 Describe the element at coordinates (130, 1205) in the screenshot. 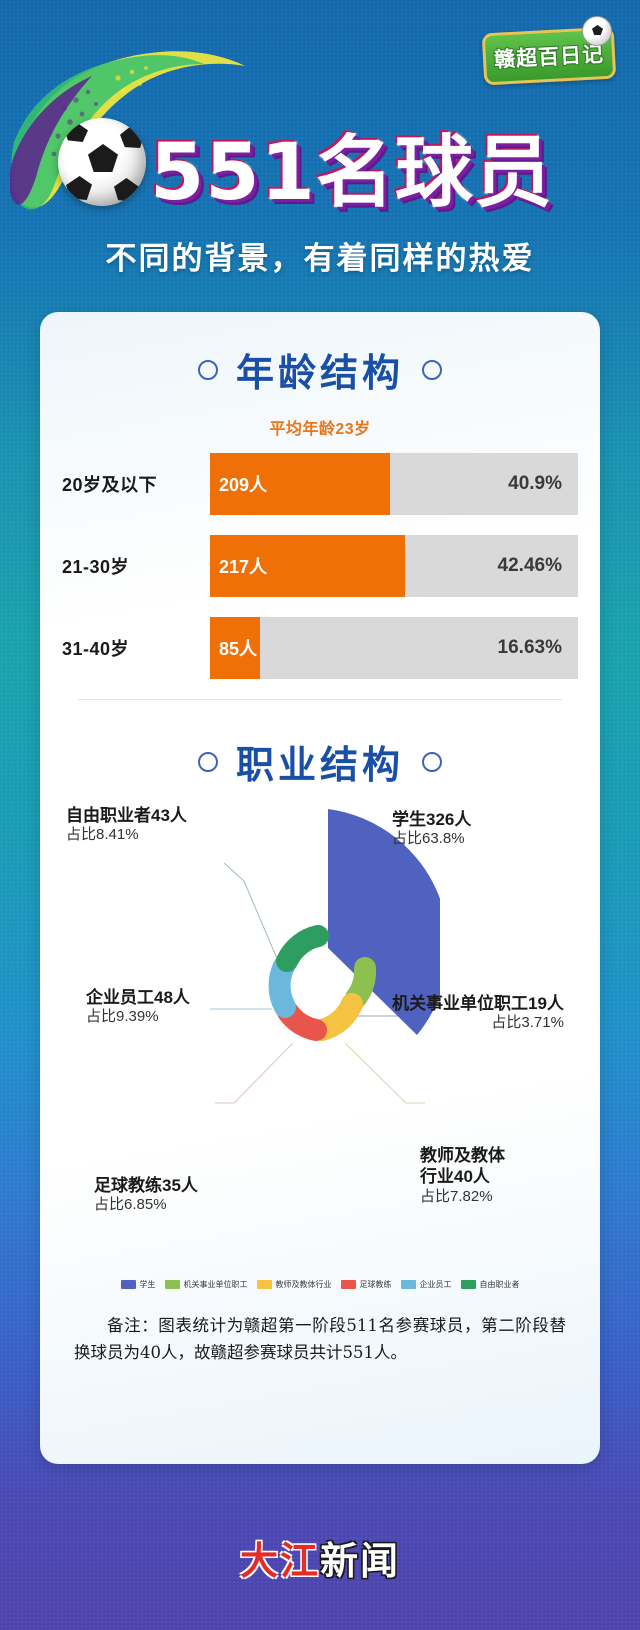

I see `pie-label-percent: 占比6.85%` at that location.